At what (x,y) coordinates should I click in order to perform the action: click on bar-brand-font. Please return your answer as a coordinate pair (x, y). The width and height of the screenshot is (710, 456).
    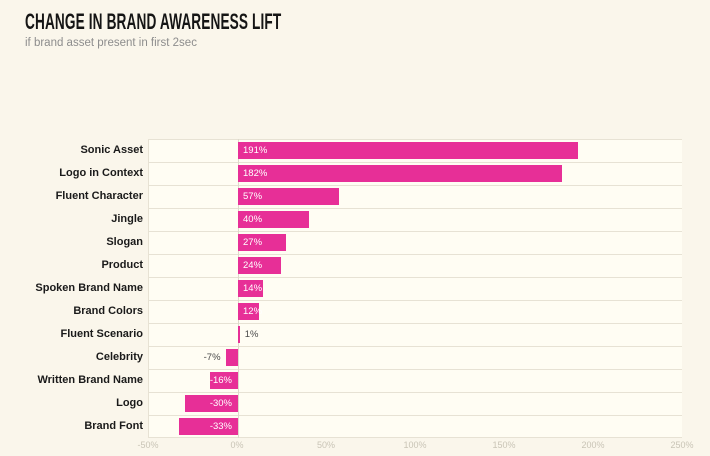
    Looking at the image, I should click on (208, 426).